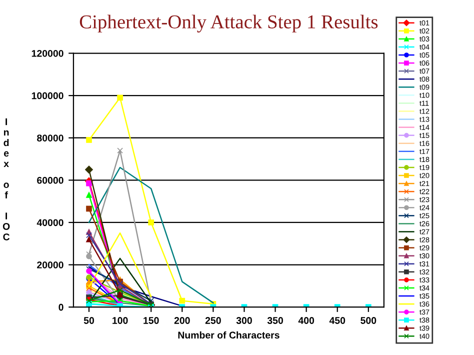 This screenshot has width=474, height=355. What do you see at coordinates (306, 320) in the screenshot?
I see `x-tick-label: 400` at bounding box center [306, 320].